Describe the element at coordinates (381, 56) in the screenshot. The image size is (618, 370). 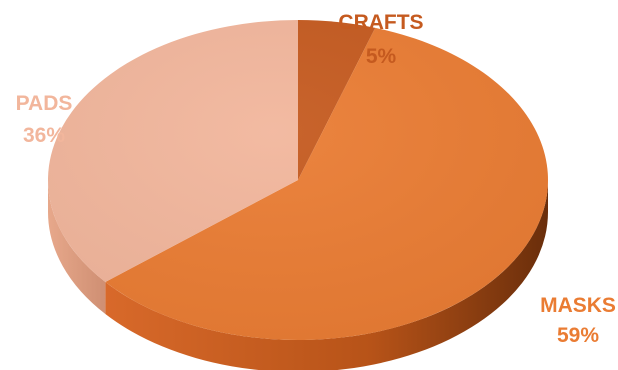
I see `slice-value-crafts: 5%` at that location.